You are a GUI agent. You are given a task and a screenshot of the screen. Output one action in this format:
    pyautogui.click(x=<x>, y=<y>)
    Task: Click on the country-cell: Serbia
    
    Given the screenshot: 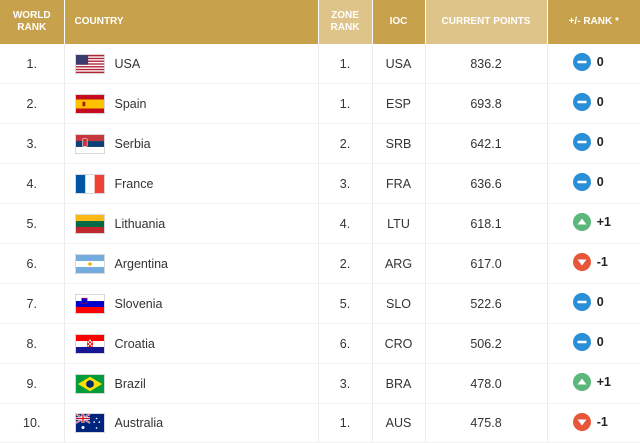 What is the action you would take?
    pyautogui.click(x=191, y=143)
    